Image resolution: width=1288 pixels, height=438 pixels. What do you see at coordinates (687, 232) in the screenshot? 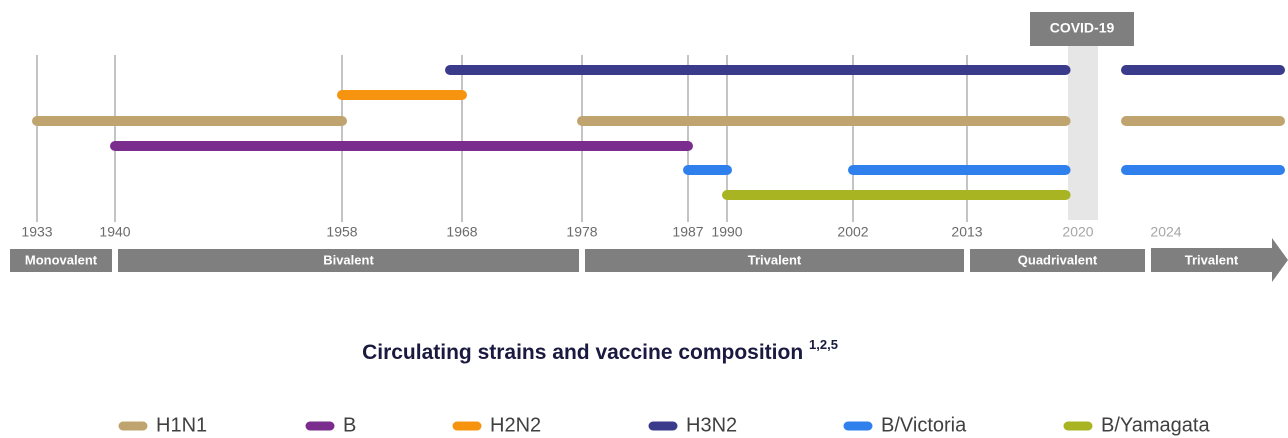
I see `x-tick-label: 1987` at bounding box center [687, 232].